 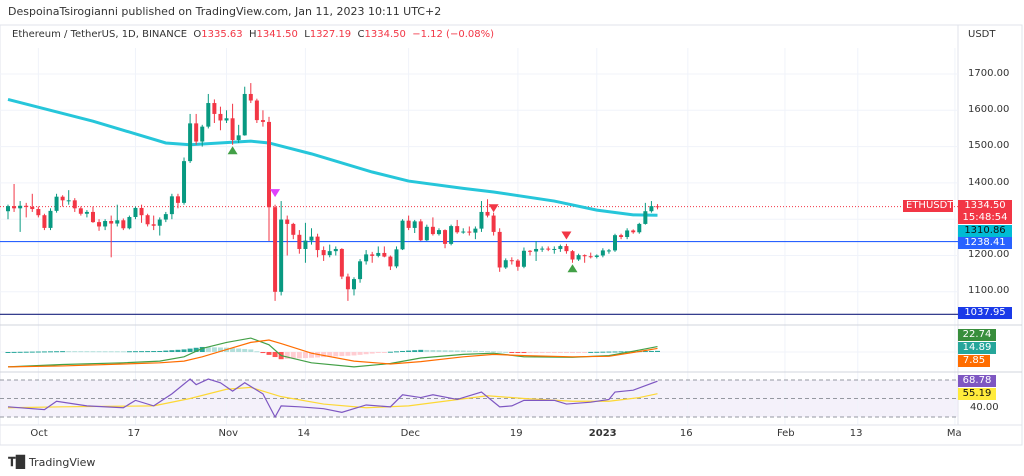 I want to click on price-tick: 1200.00, so click(x=989, y=254).